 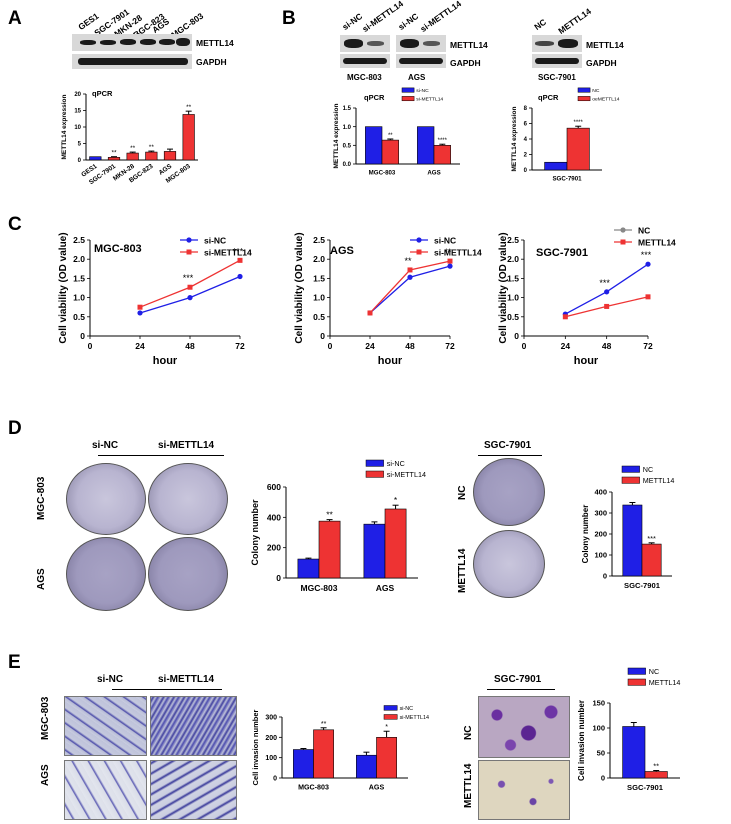 What do you see at coordinates (15, 18) in the screenshot?
I see `panel-label-a: A` at bounding box center [15, 18].